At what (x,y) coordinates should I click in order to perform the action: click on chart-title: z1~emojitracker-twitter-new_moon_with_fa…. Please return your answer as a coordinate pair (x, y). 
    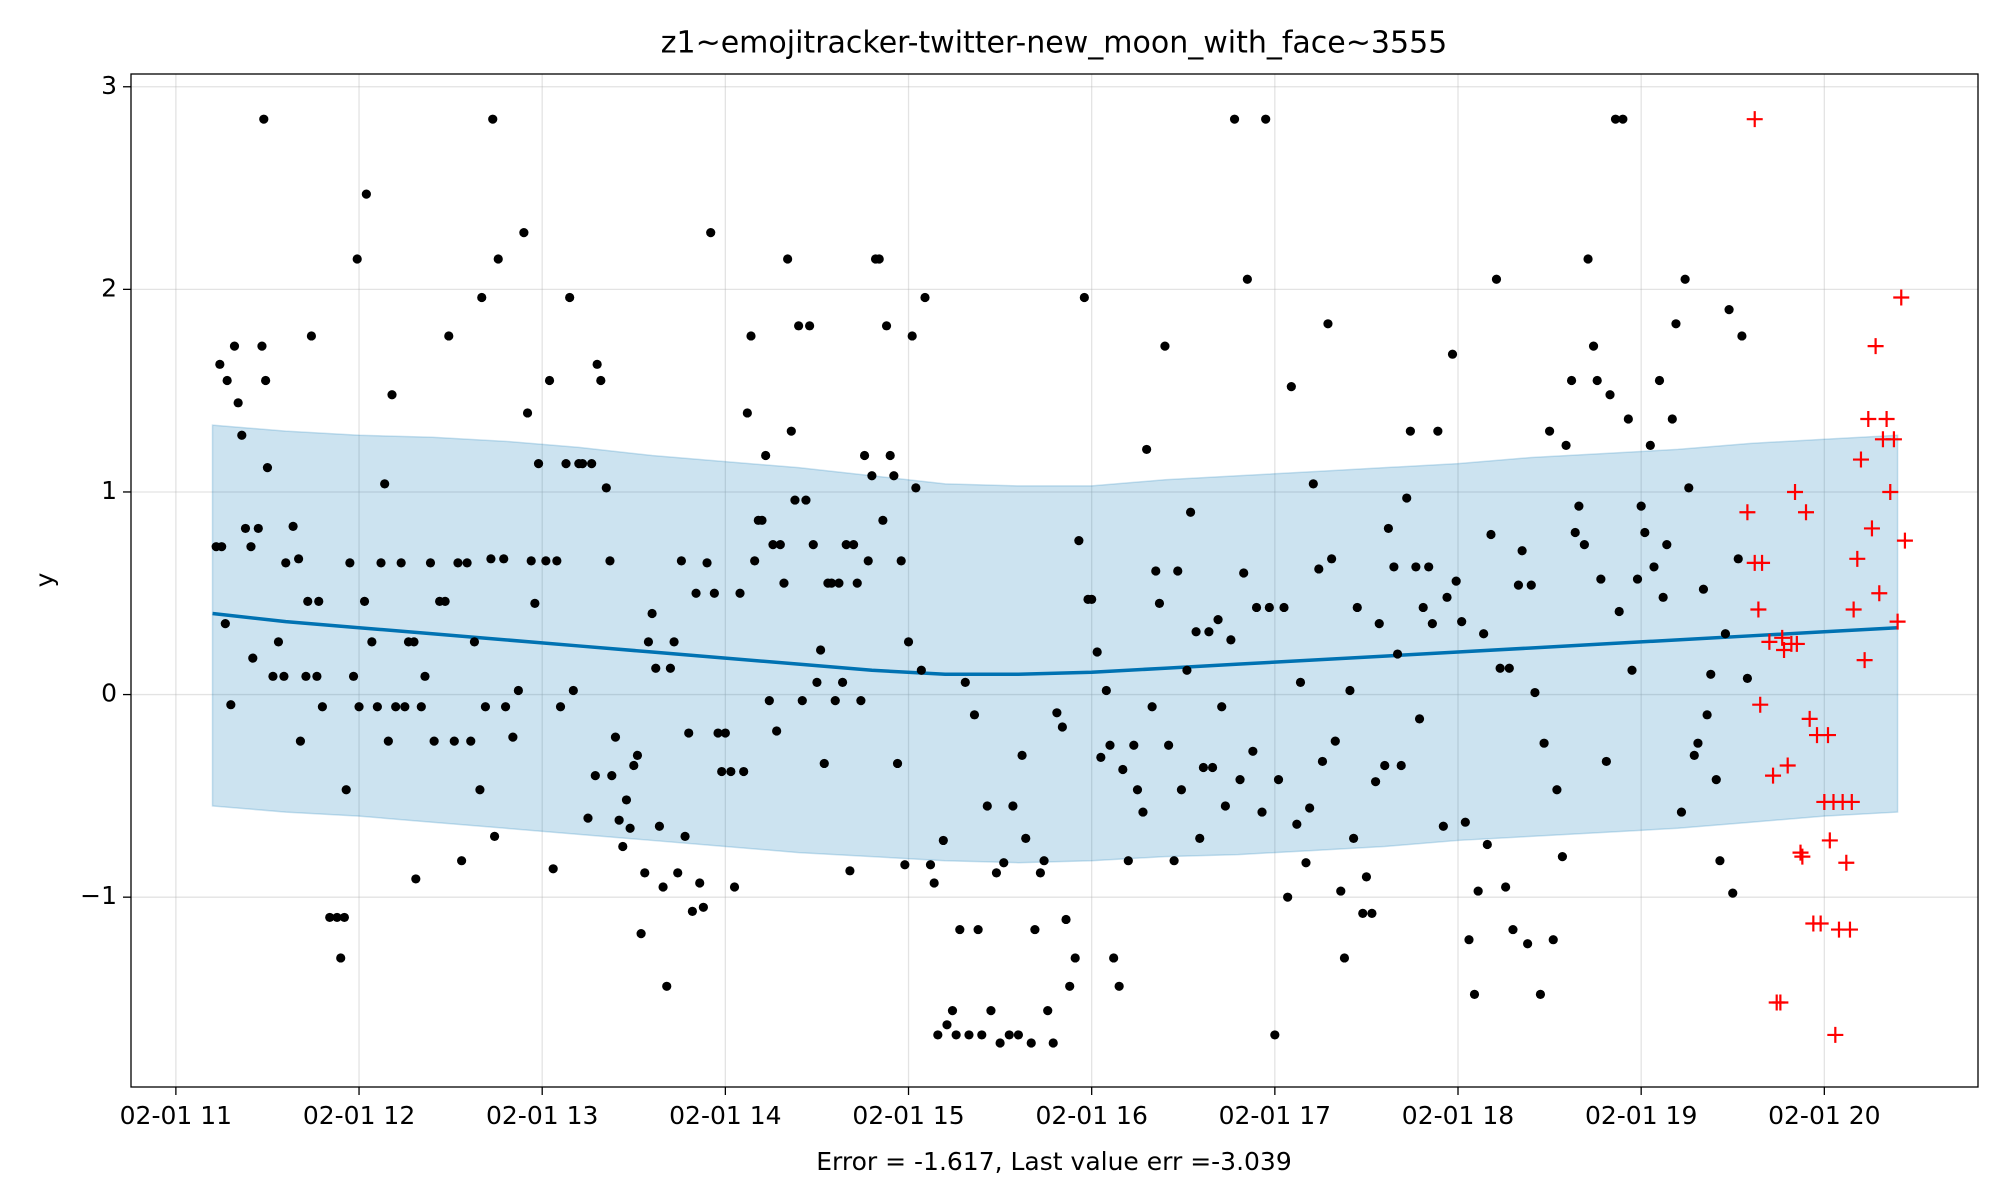
    Looking at the image, I should click on (1054, 43).